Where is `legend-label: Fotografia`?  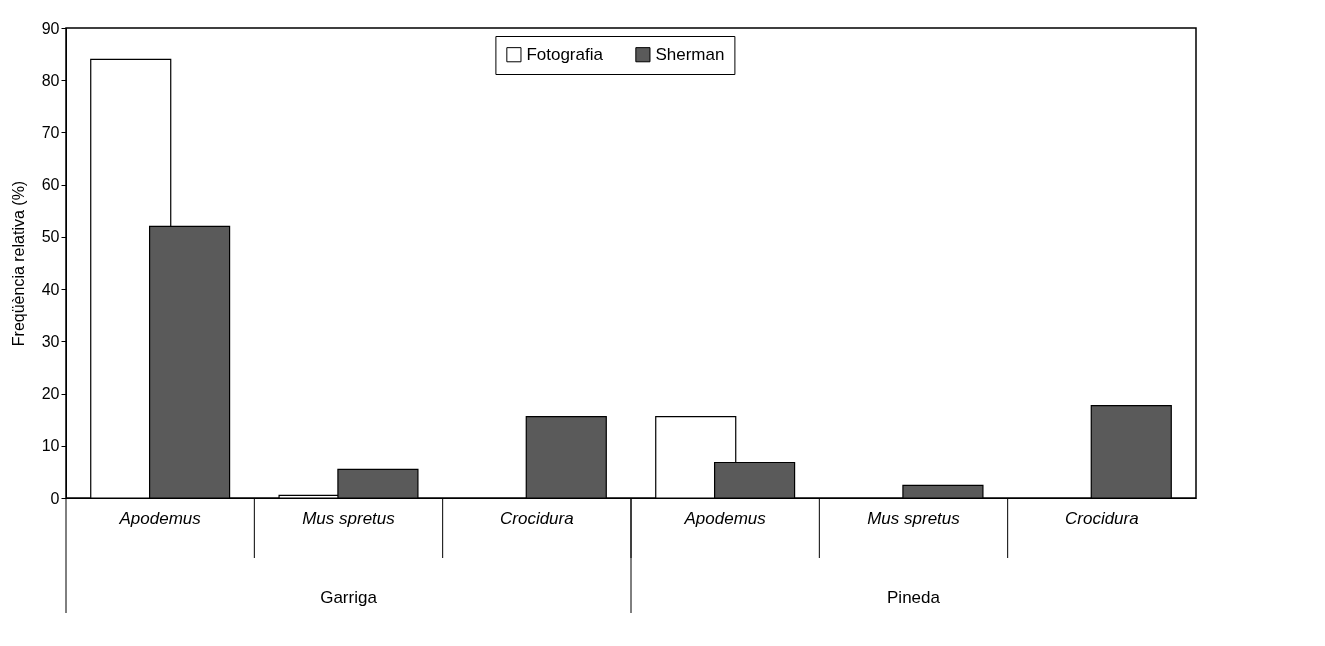 legend-label: Fotografia is located at coordinates (565, 54).